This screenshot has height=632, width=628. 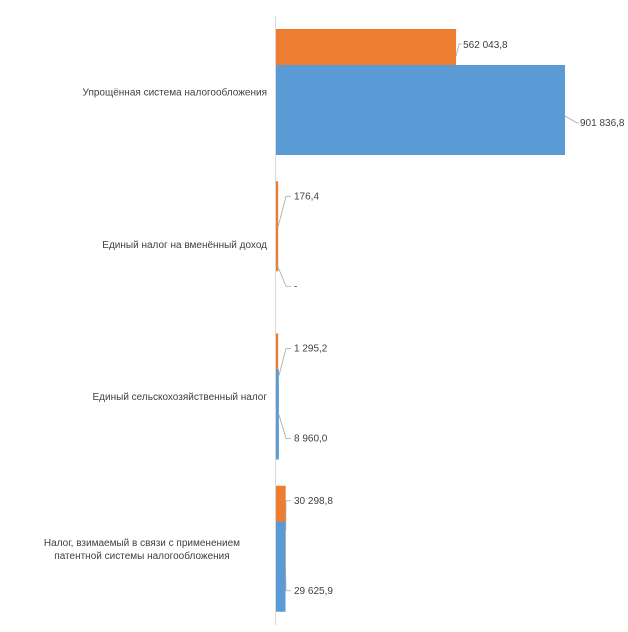 What do you see at coordinates (180, 397) in the screenshot?
I see `category-label-3: Единый сельскохозяйственный налог` at bounding box center [180, 397].